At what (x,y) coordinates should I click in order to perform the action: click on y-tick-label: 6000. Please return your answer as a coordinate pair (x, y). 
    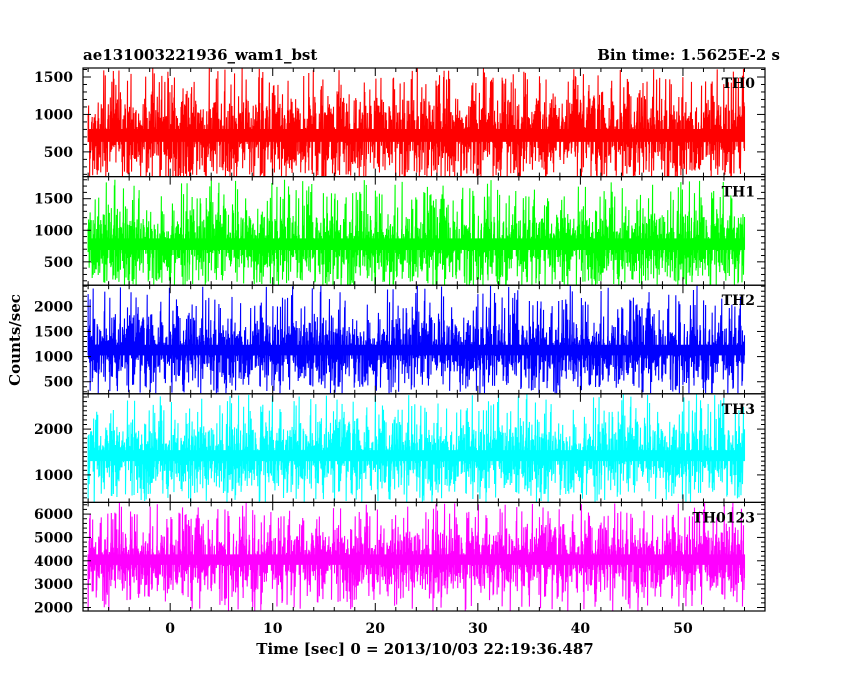
    Looking at the image, I should click on (53, 515).